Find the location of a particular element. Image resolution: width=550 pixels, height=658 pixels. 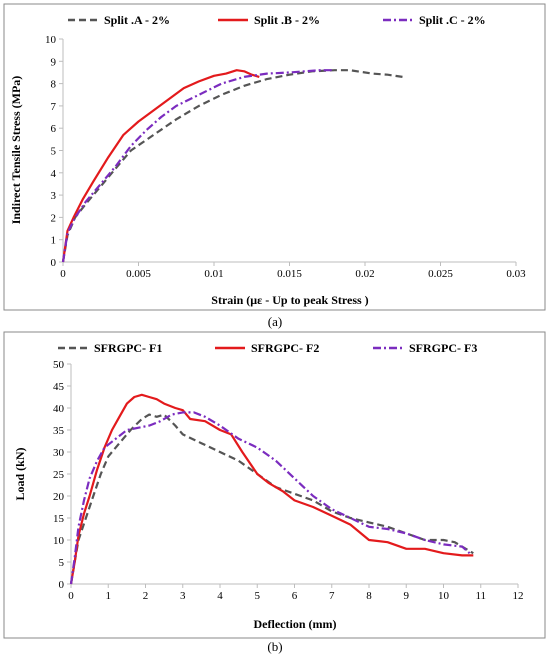

legend-label-3: Split .C - 2% is located at coordinates (452, 20).